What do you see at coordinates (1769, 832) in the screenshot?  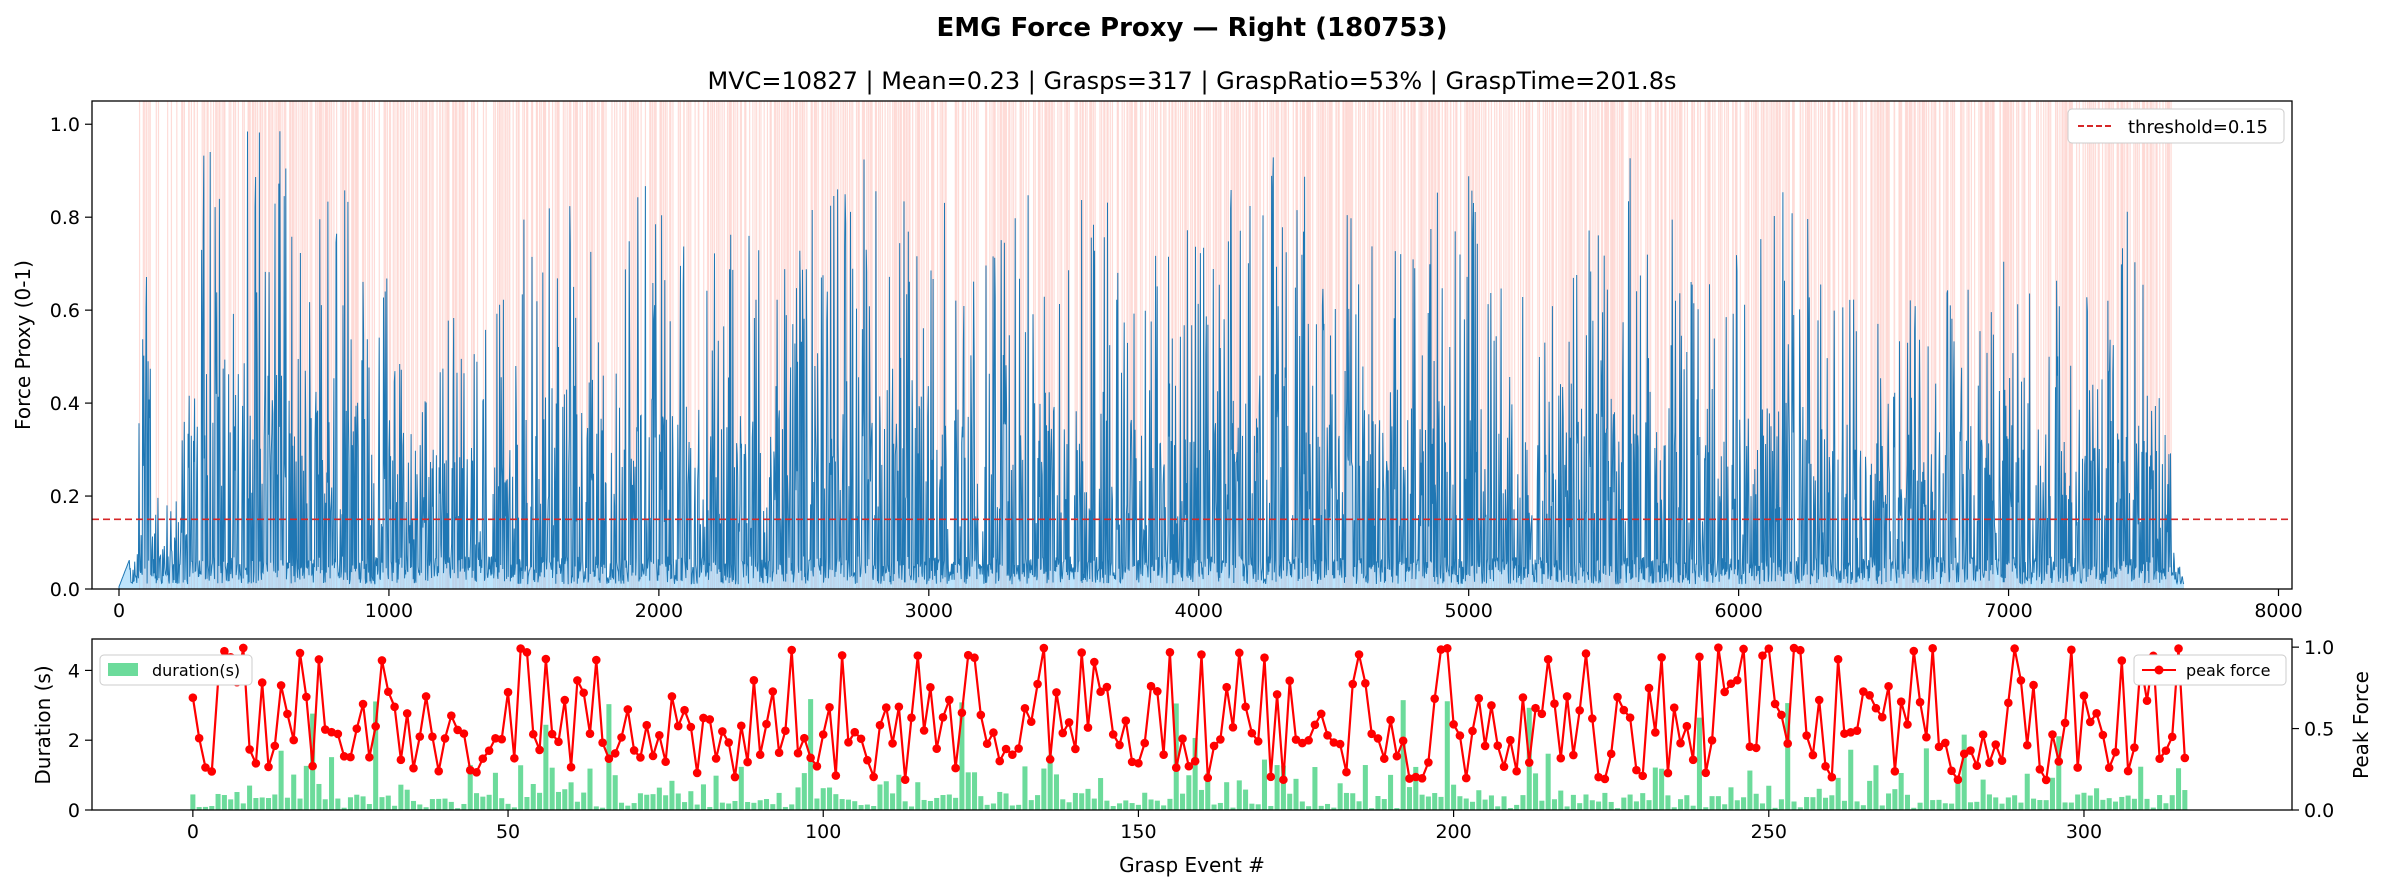 I see `x-tick-label: 250` at bounding box center [1769, 832].